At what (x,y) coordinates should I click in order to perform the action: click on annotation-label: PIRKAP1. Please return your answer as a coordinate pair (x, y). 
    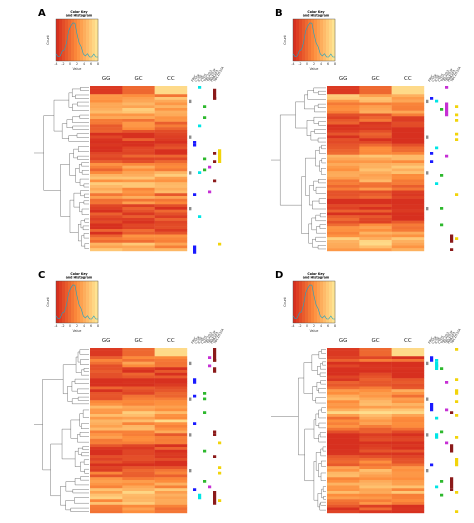
    Looking at the image, I should click on (452, 337).